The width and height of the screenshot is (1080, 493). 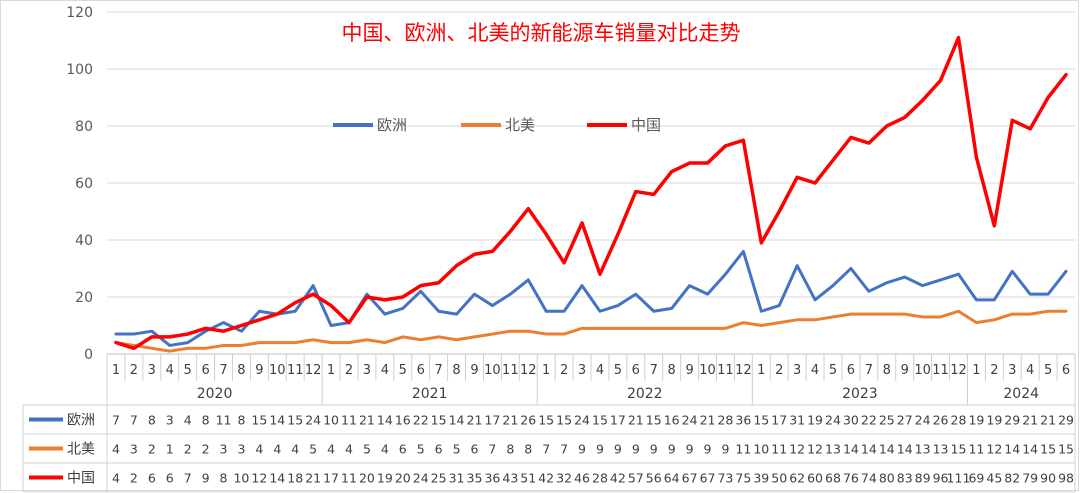 What do you see at coordinates (761, 478) in the screenshot?
I see `table-cell: 39` at bounding box center [761, 478].